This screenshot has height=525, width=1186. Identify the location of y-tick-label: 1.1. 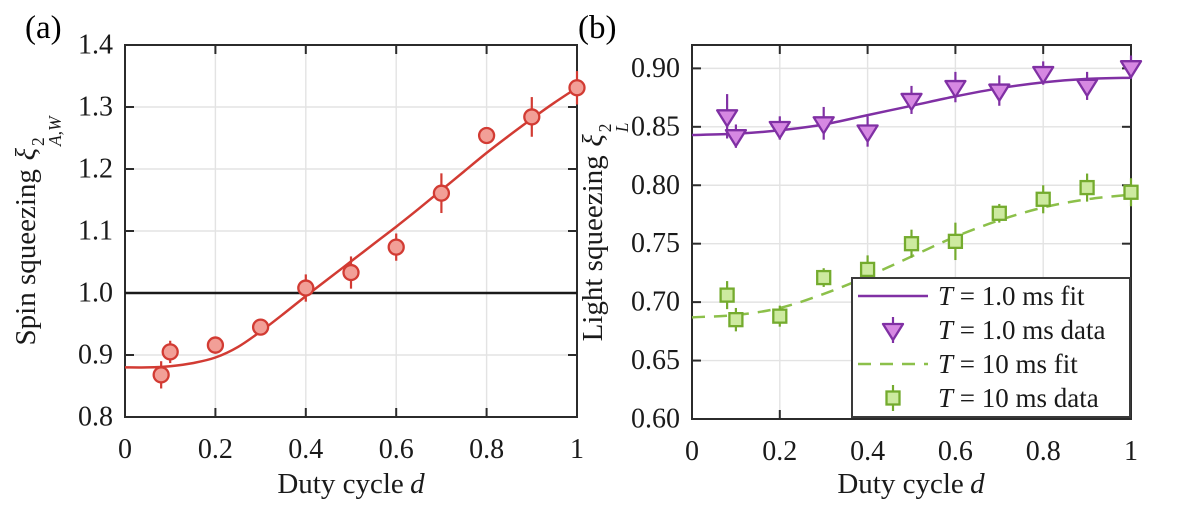
(95, 231).